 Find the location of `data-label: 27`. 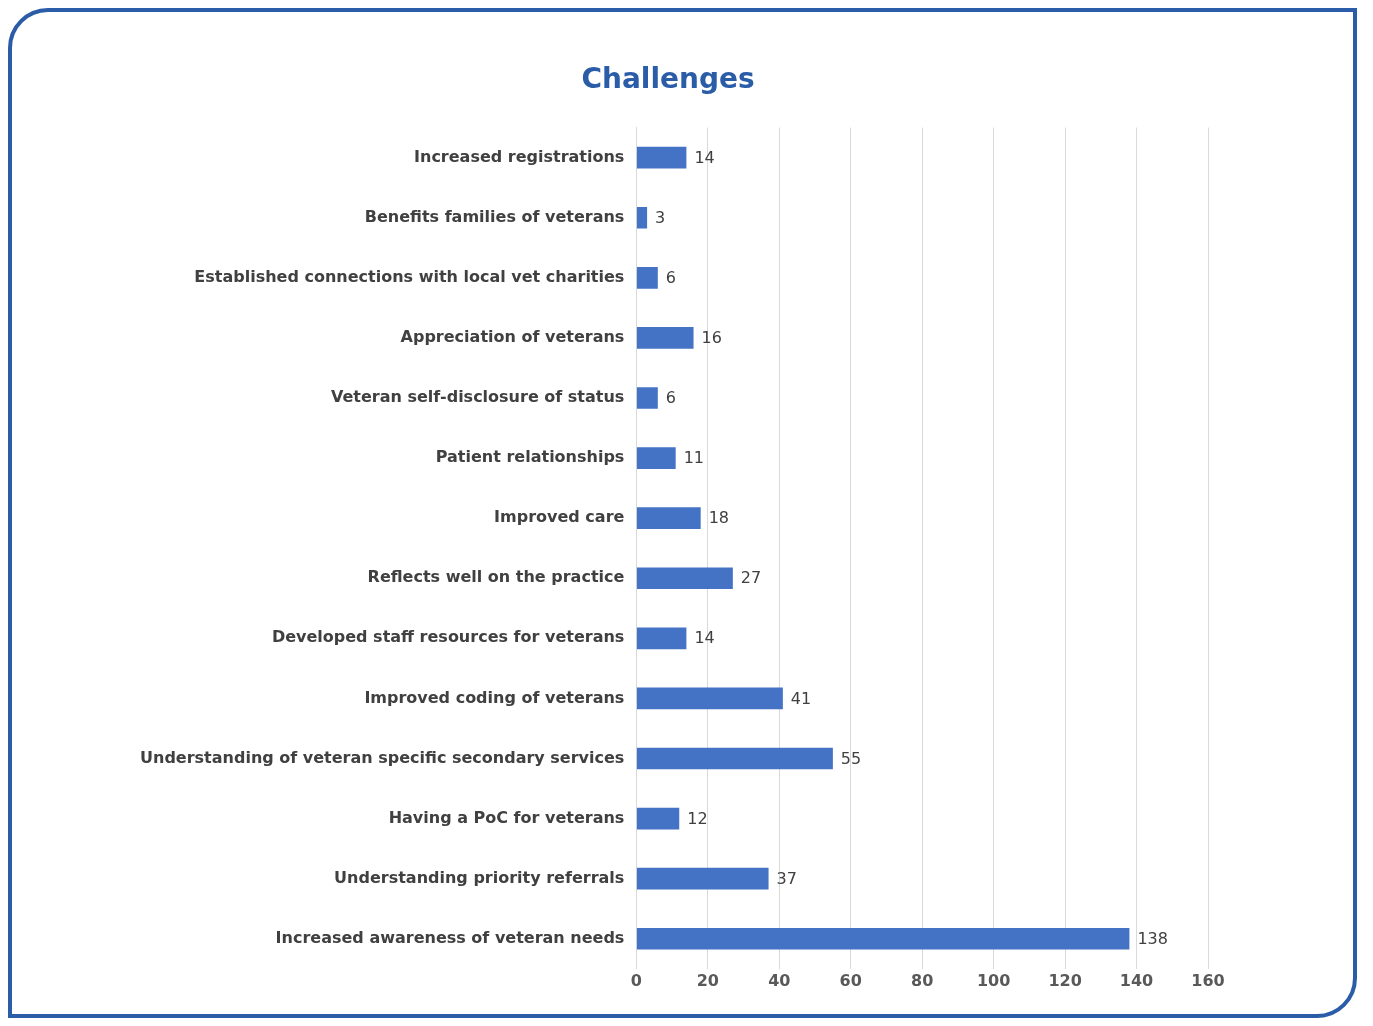

data-label: 27 is located at coordinates (751, 578).